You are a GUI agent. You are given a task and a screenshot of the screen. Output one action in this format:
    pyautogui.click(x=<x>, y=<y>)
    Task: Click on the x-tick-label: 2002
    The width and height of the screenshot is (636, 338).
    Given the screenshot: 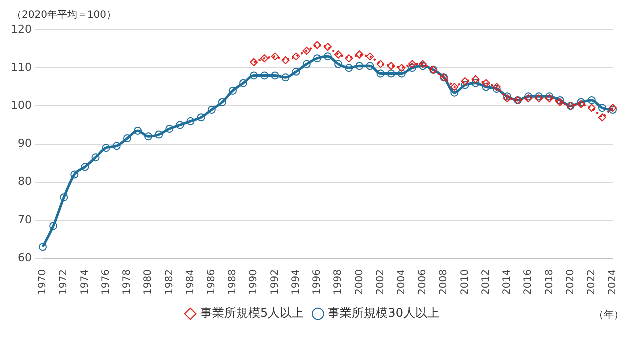 What is the action you would take?
    pyautogui.click(x=380, y=283)
    